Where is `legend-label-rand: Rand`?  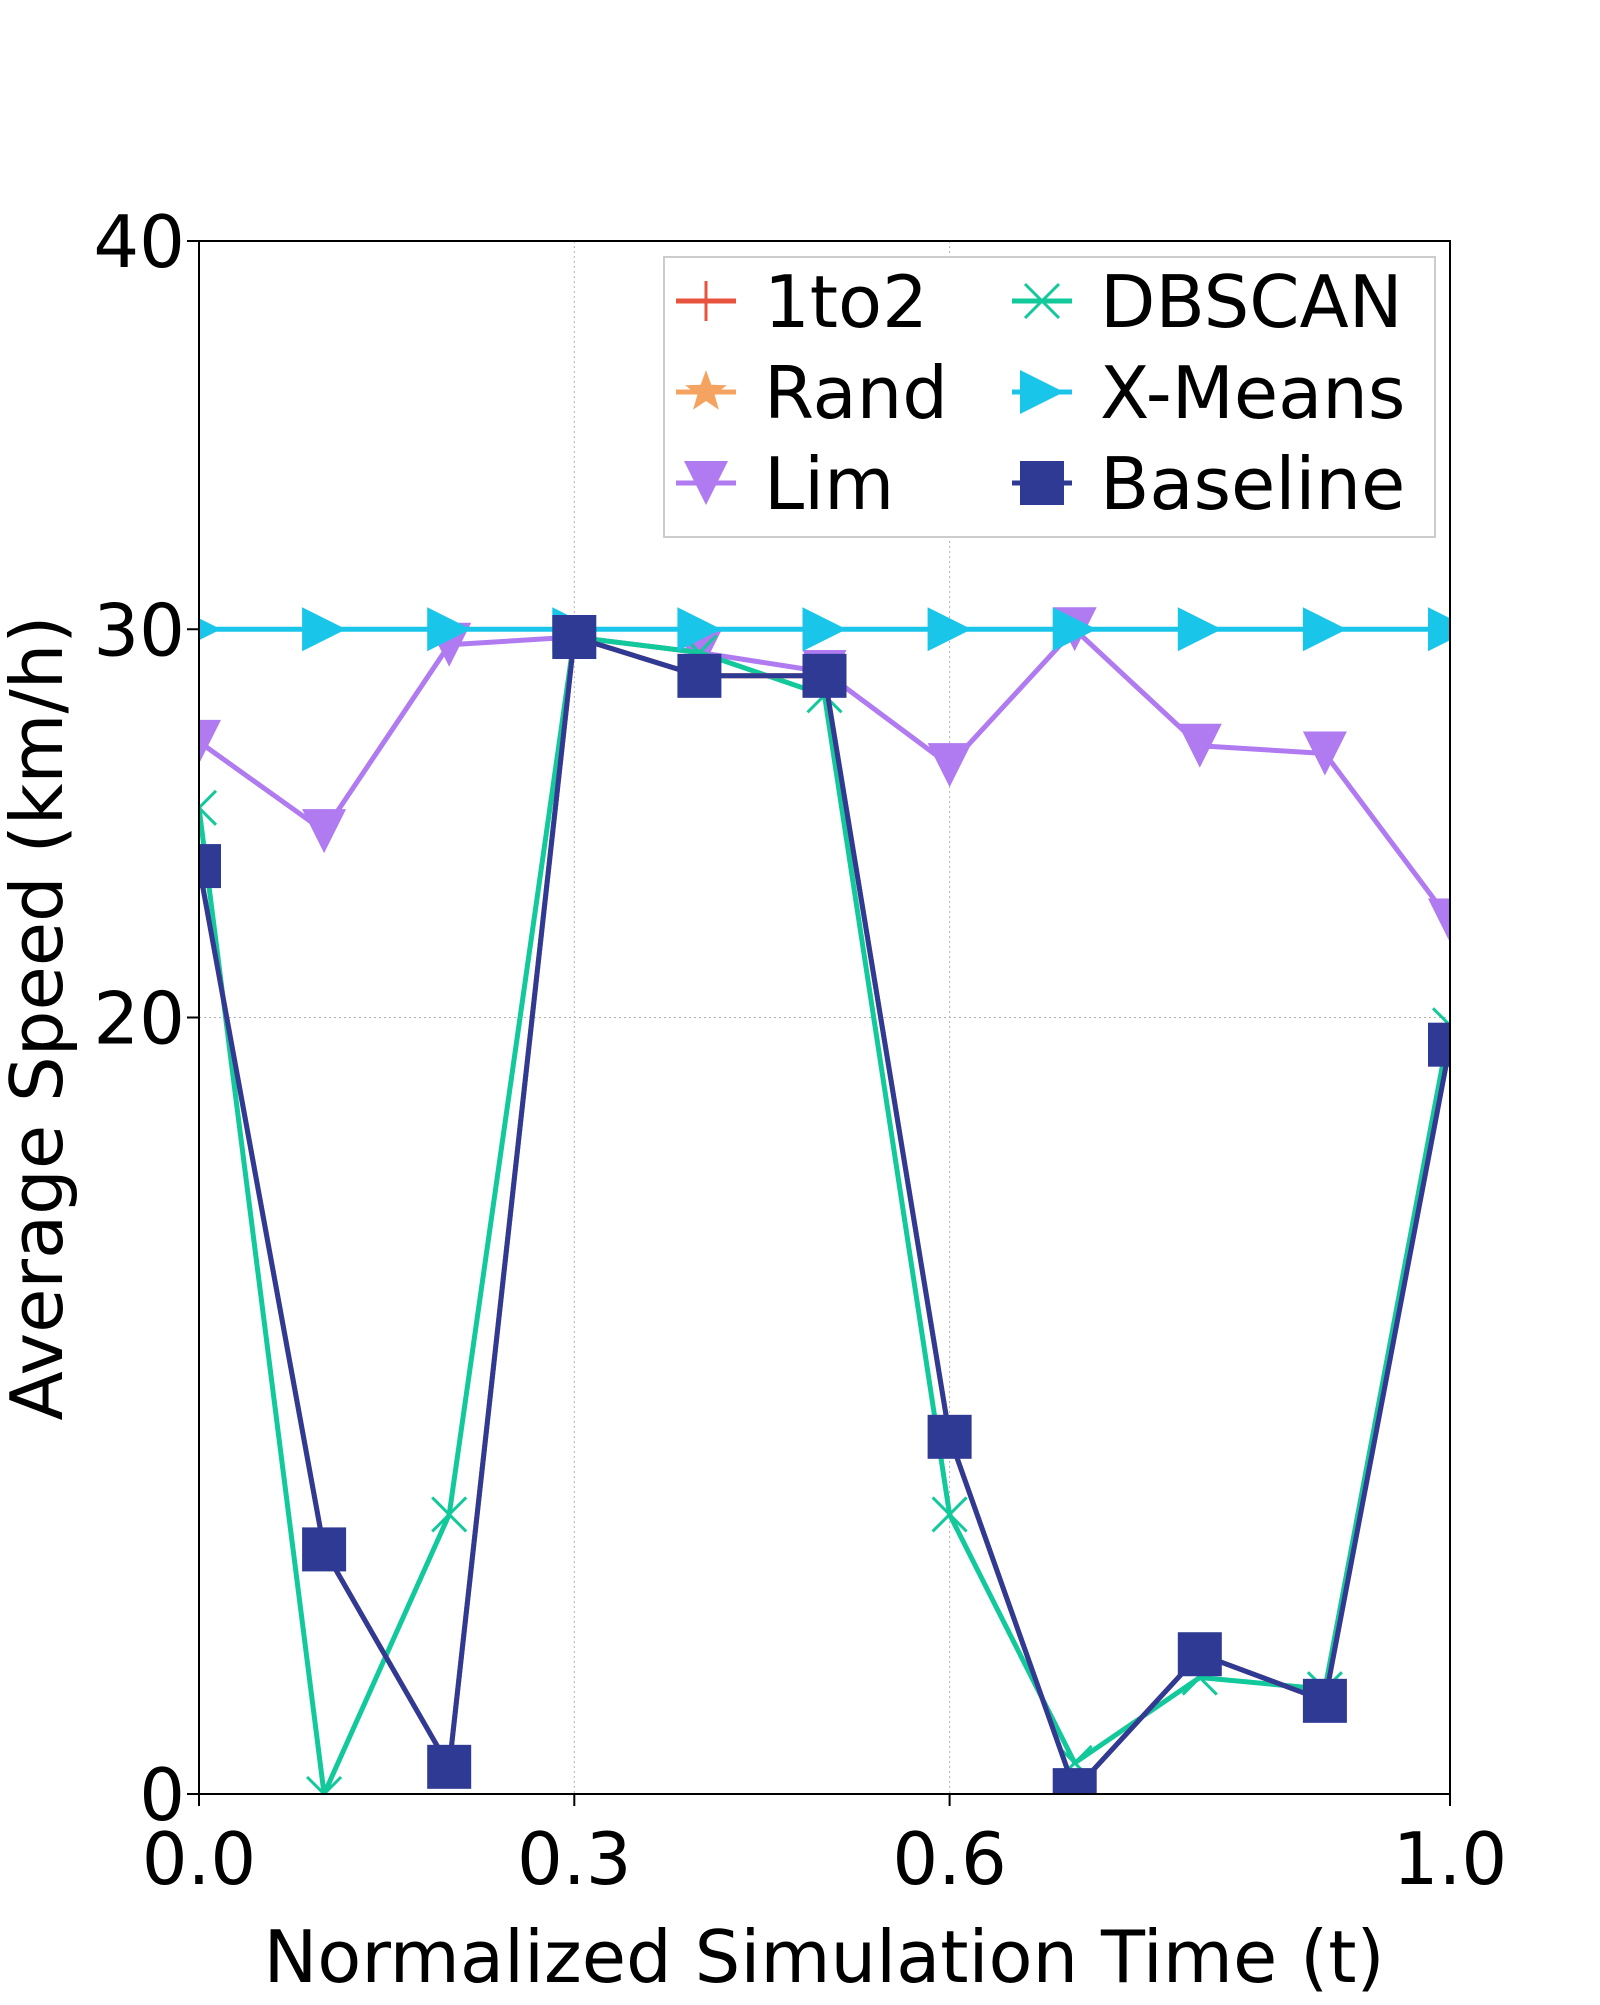 legend-label-rand: Rand is located at coordinates (856, 393).